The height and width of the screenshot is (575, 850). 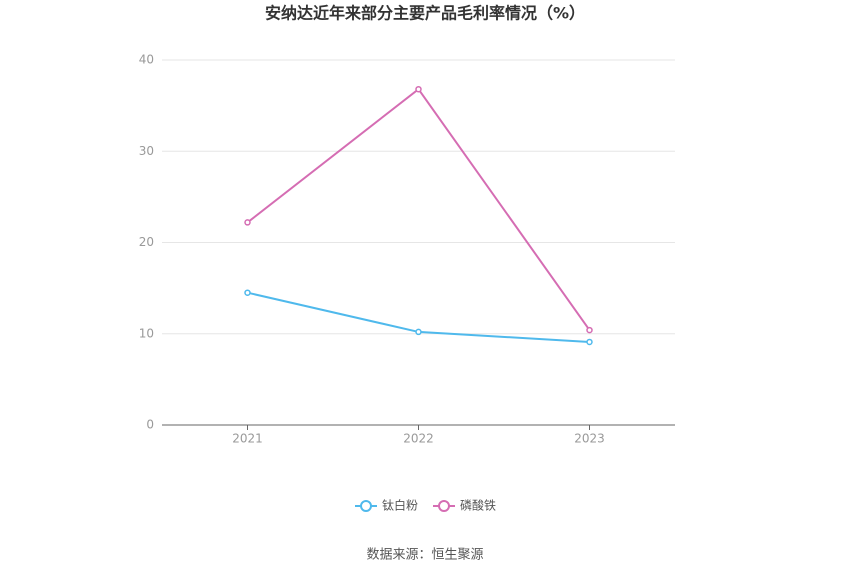 What do you see at coordinates (146, 60) in the screenshot?
I see `y-tick-label: 40` at bounding box center [146, 60].